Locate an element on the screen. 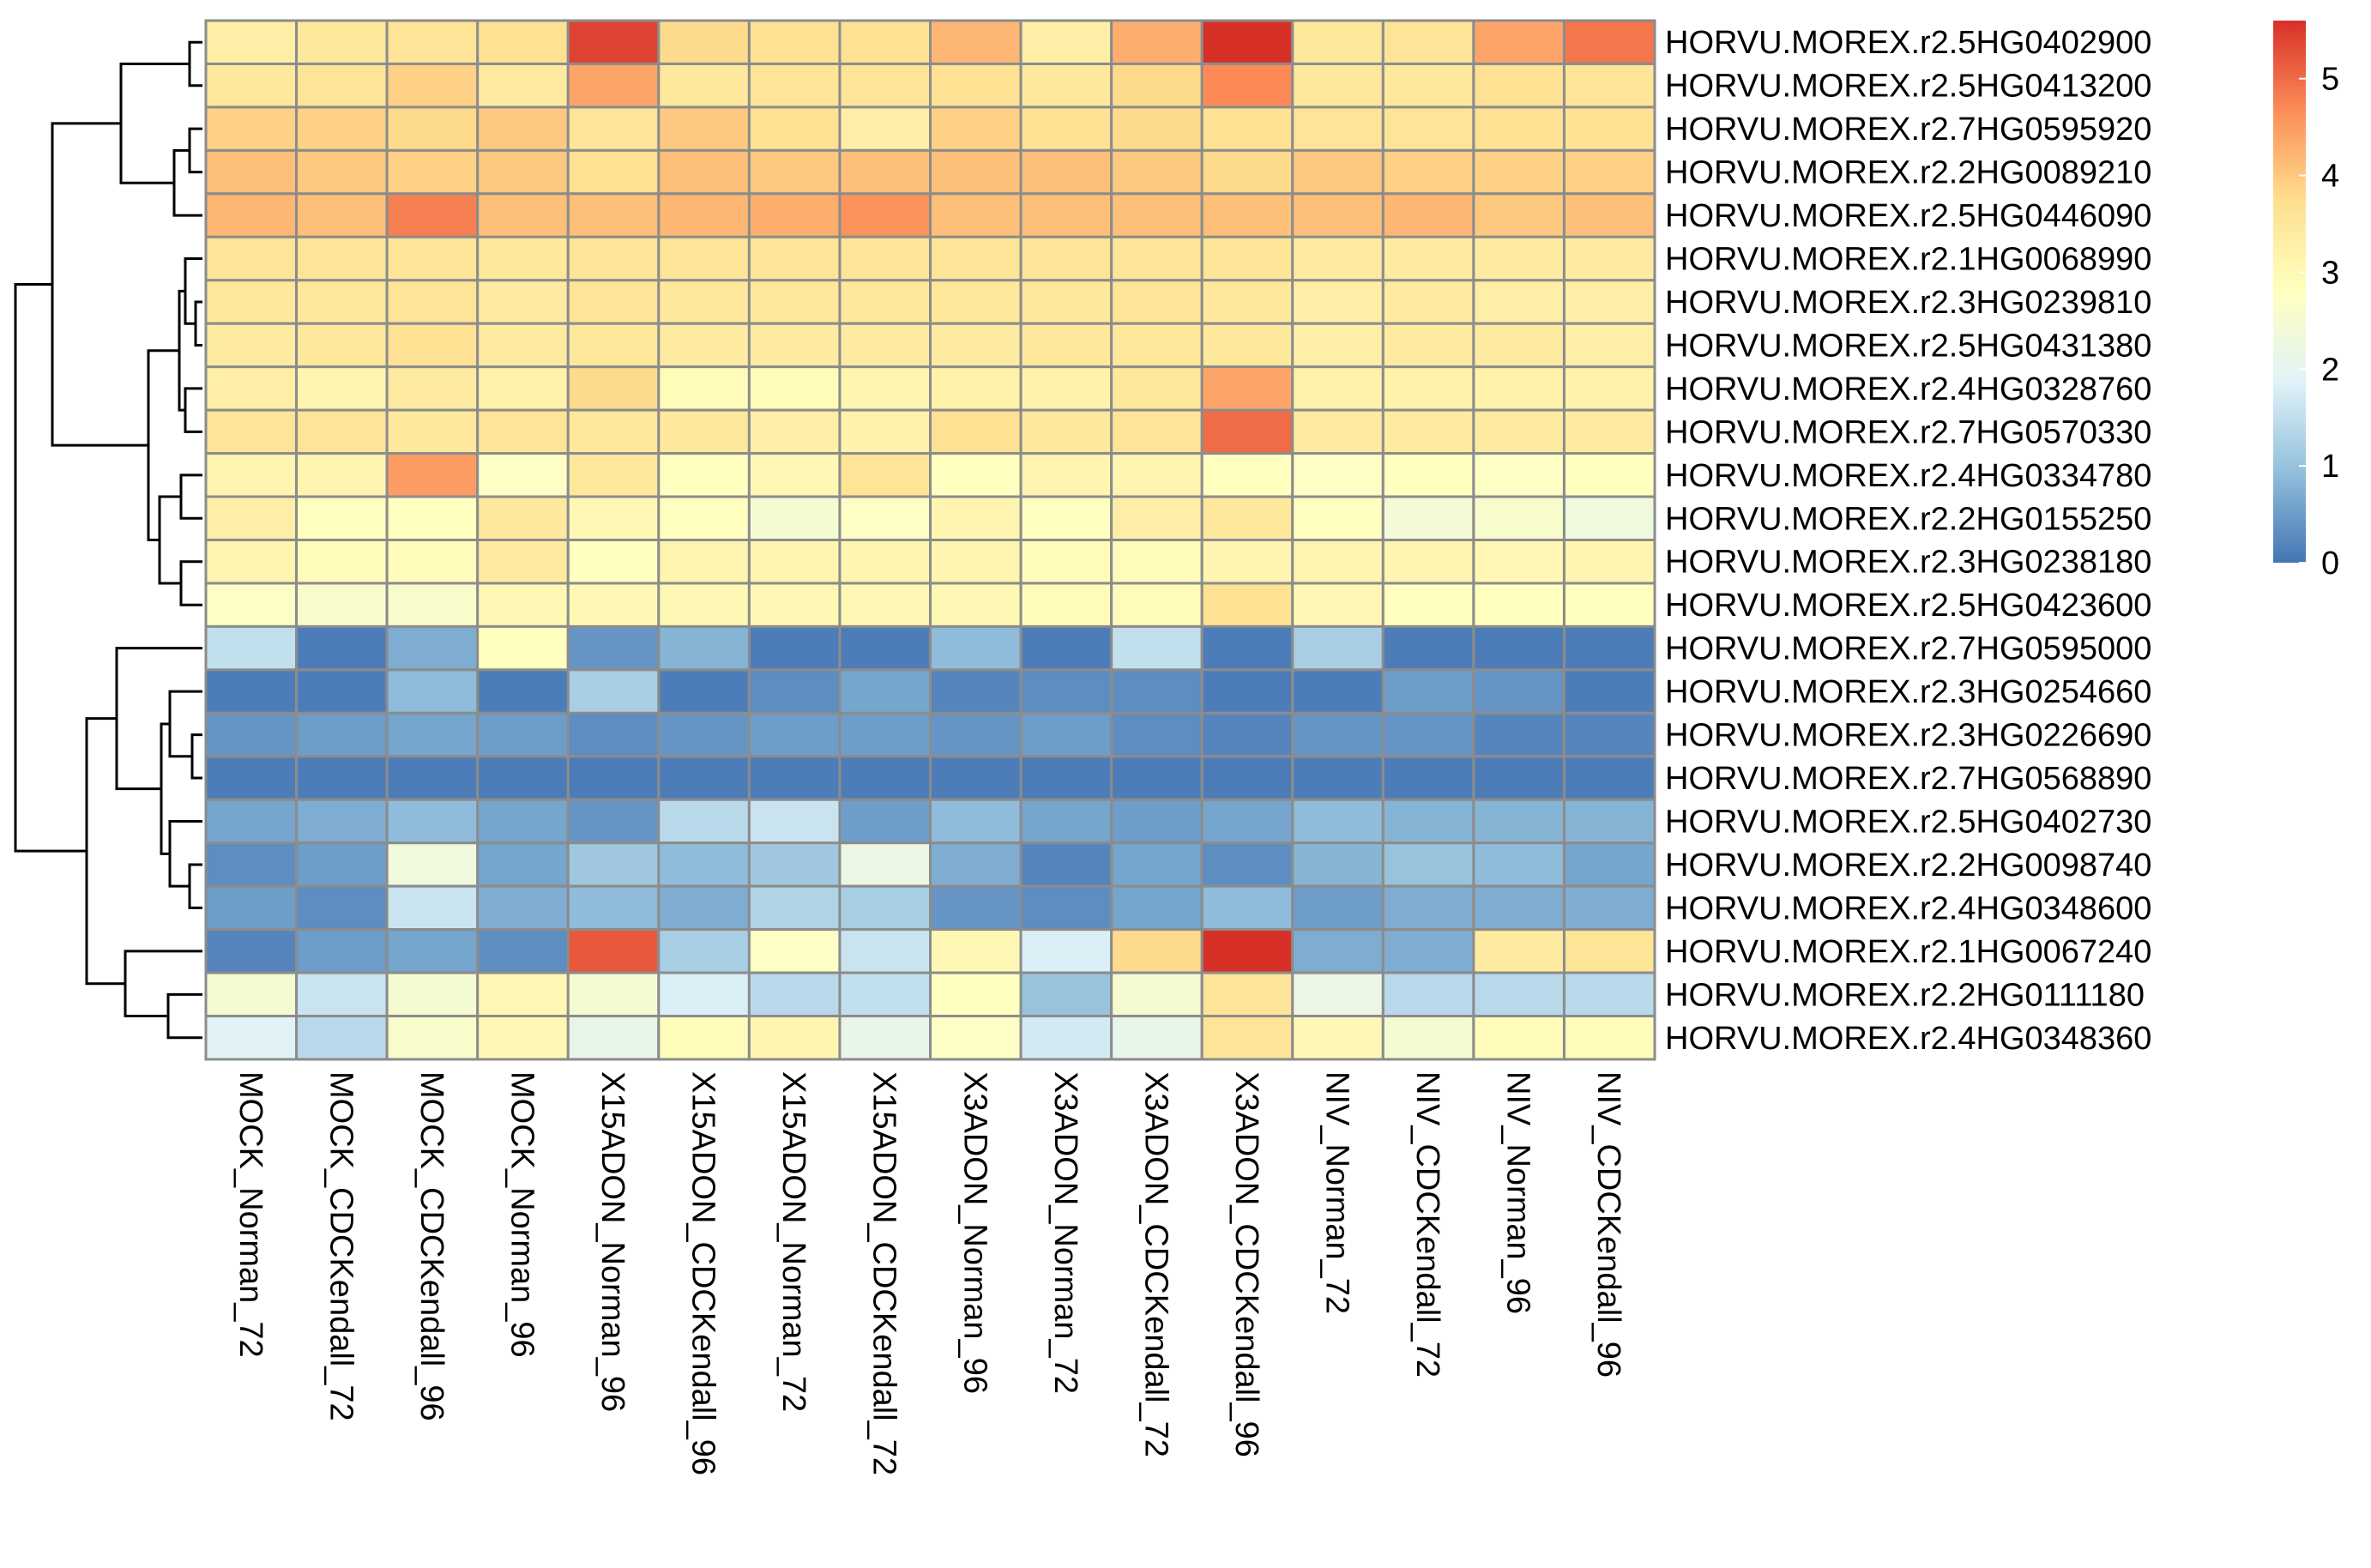  row-label: HORVU.MOREX.r2.5HG0402730 is located at coordinates (1908, 822).